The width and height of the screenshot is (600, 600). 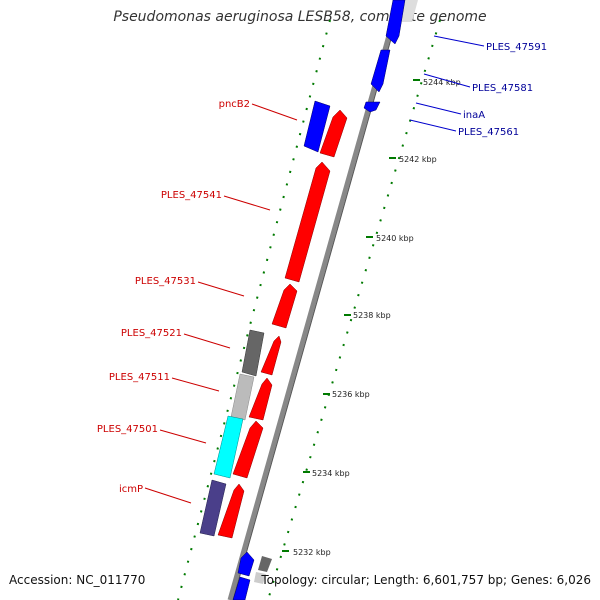 What do you see at coordinates (372, 107) in the screenshot?
I see `gene-blue-inaA` at bounding box center [372, 107].